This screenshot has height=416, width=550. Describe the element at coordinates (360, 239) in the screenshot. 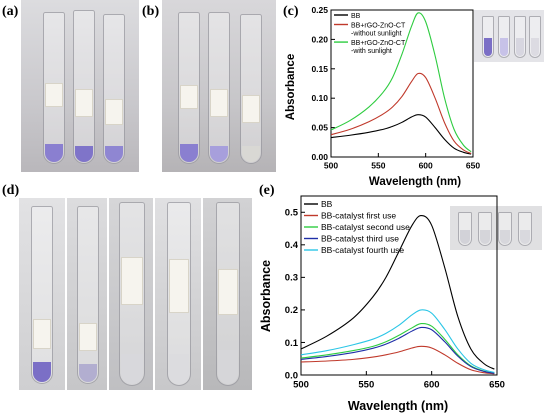

I see `legend-label-4: BB-catalyst third use` at that location.